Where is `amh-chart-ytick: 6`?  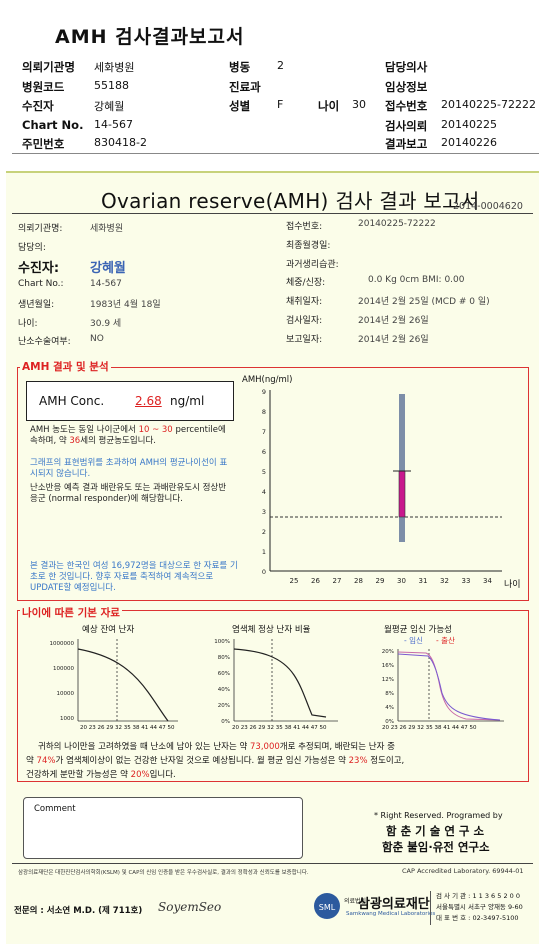 amh-chart-ytick: 6 is located at coordinates (264, 452).